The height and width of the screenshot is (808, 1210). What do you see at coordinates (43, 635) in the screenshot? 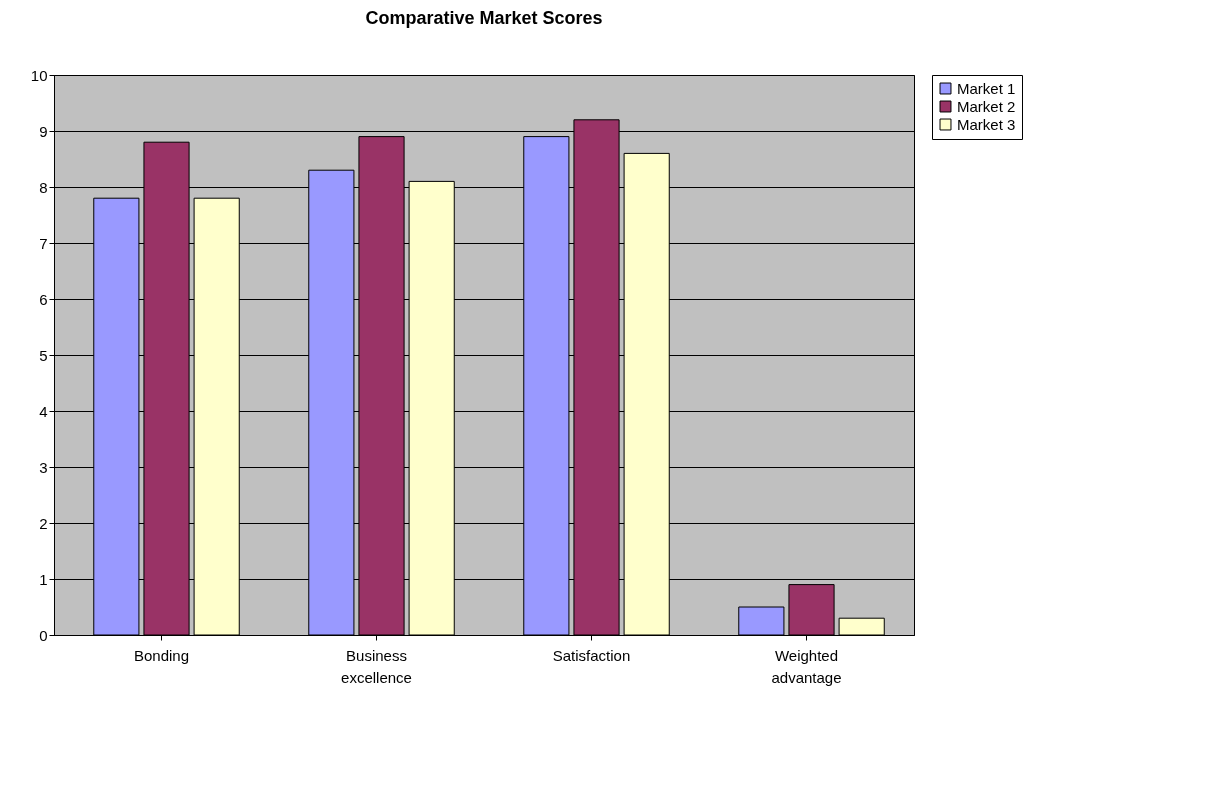
I see `y-tick-label: 0` at bounding box center [43, 635].